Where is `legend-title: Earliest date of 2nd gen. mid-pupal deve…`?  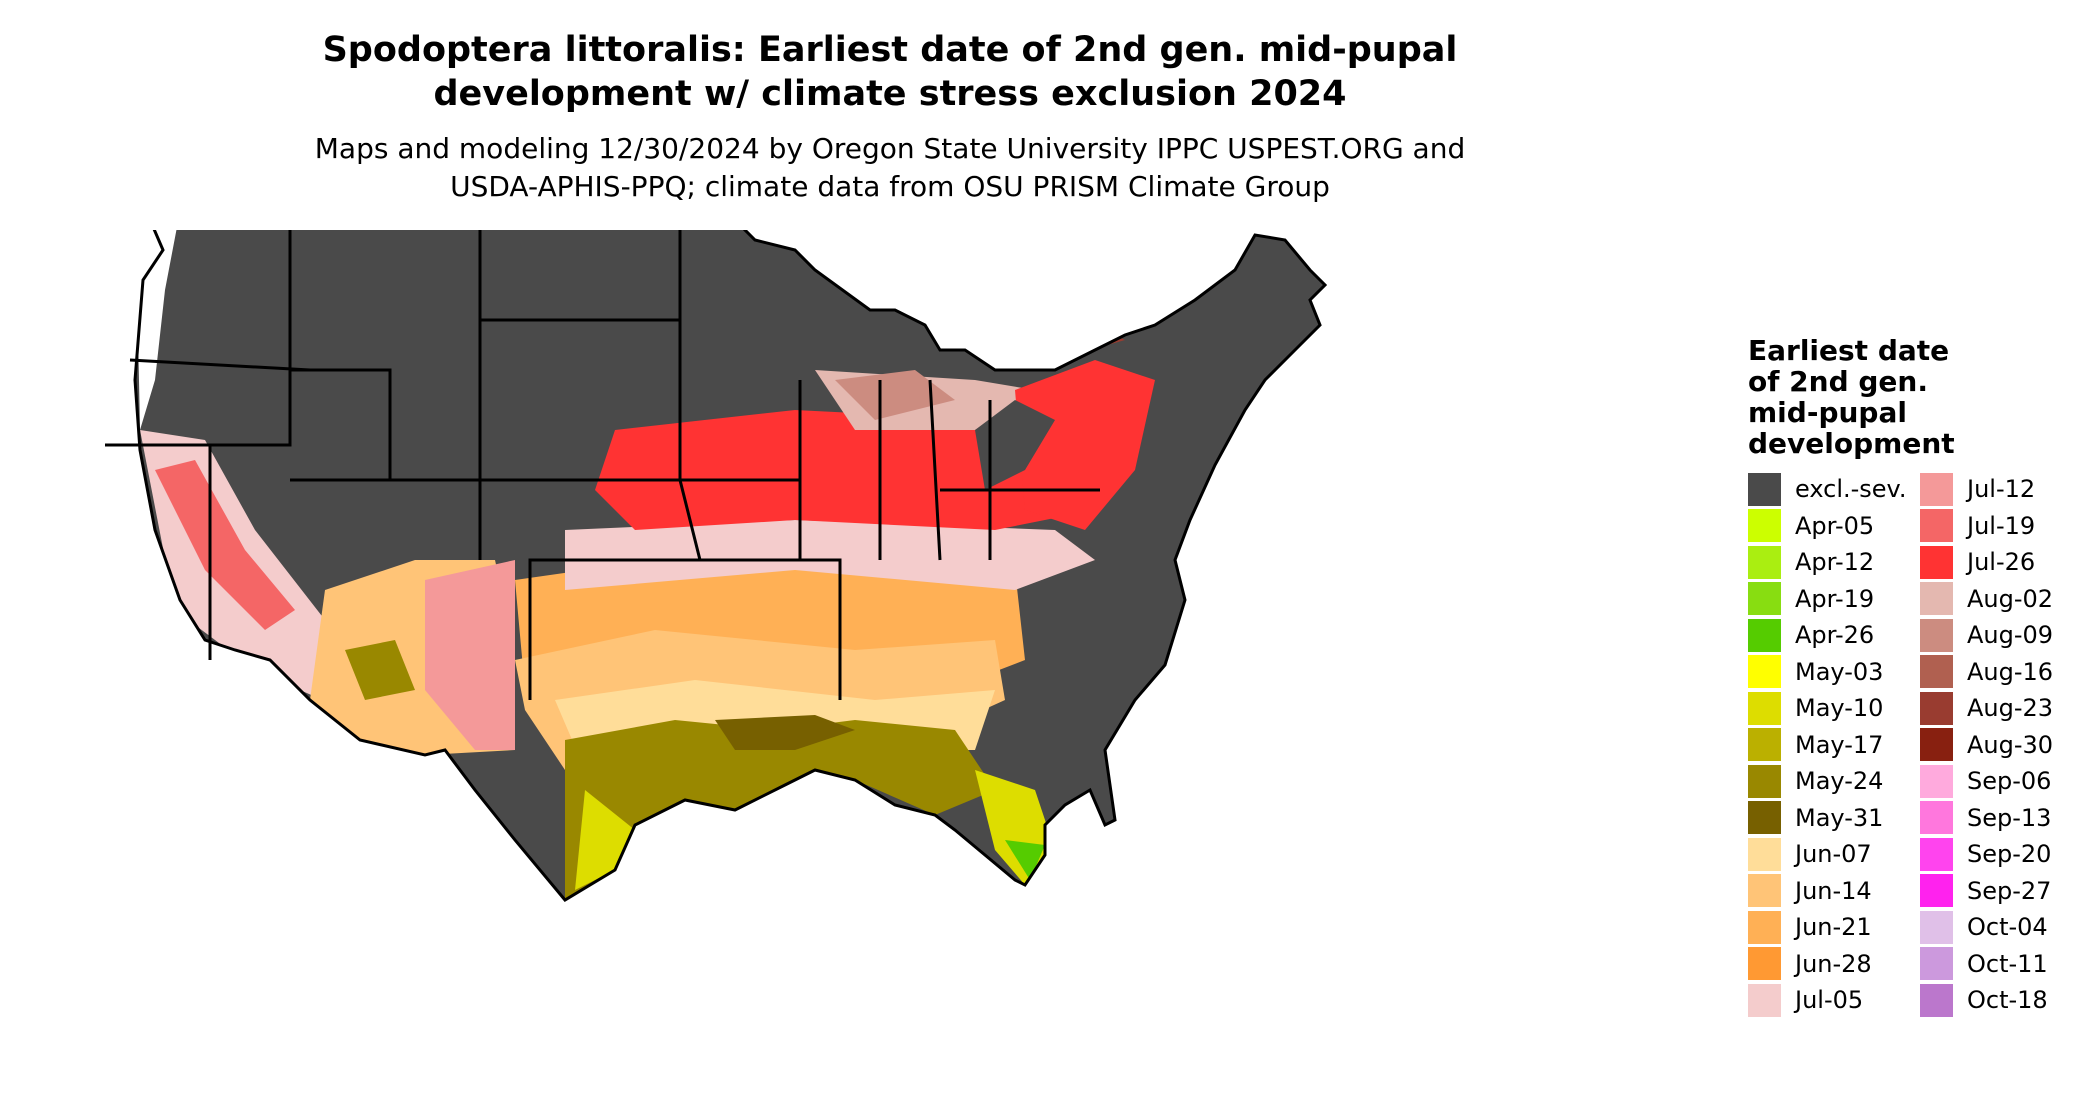
legend-title: Earliest date of 2nd gen. mid-pupal deve… is located at coordinates (1918, 397).